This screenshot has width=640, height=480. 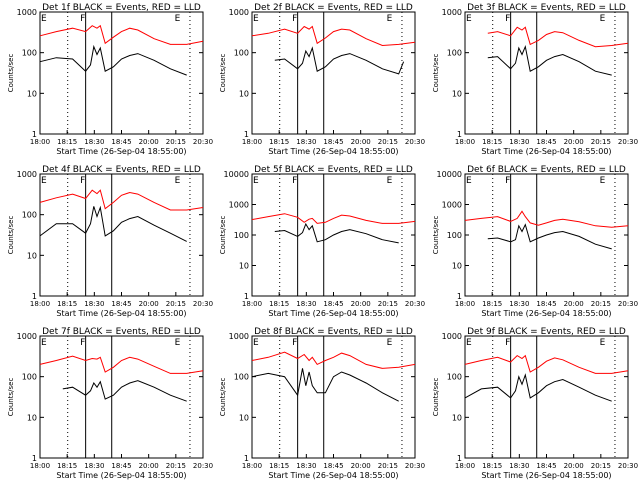 I want to click on chart-title: Det 9f BLACK = Events, RED = LLD, so click(x=546, y=332).